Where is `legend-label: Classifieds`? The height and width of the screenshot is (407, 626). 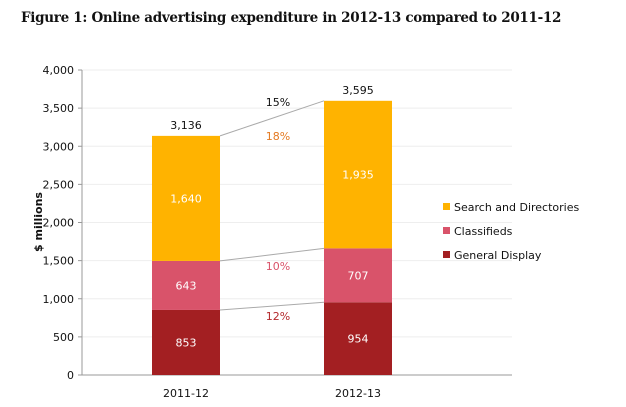
legend-label: Classifieds is located at coordinates (483, 231).